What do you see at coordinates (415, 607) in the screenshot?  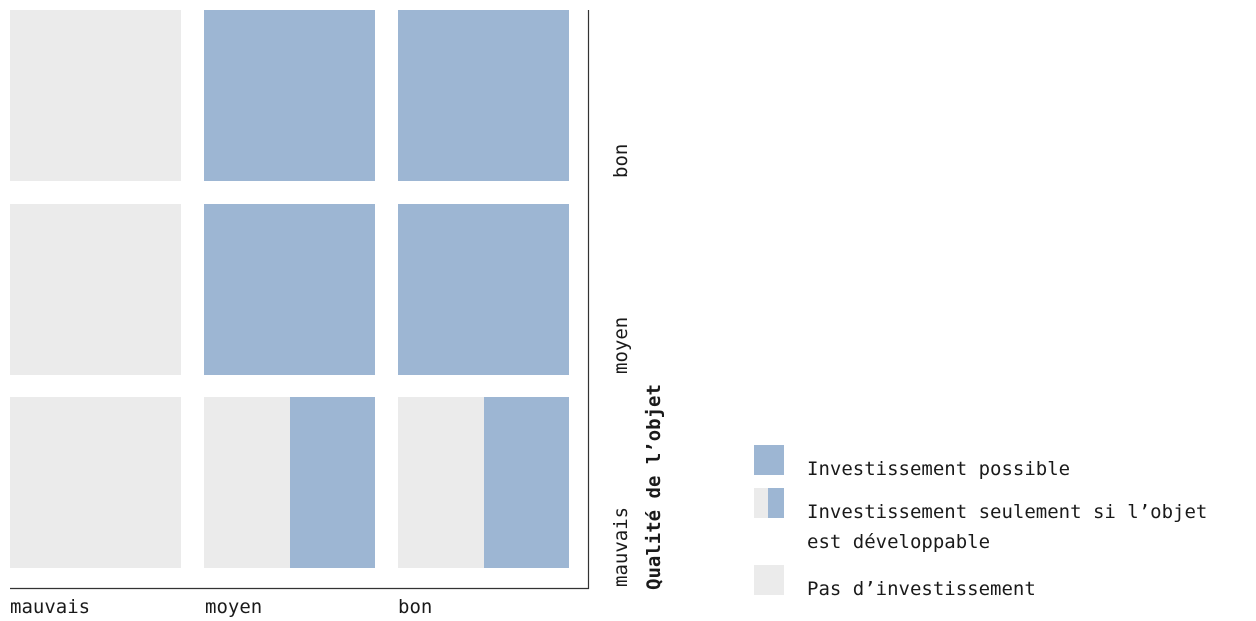 I see `x-tick-label-bon: bon` at bounding box center [415, 607].